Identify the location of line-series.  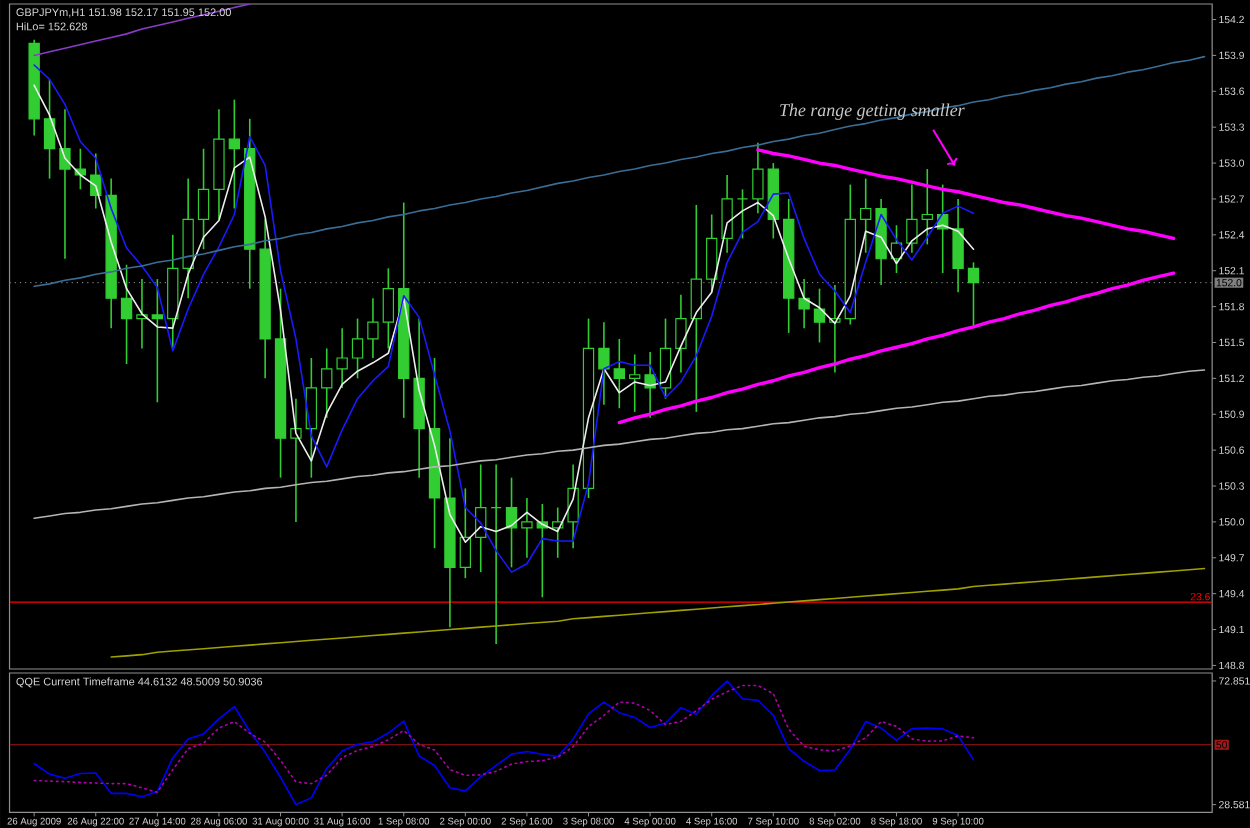
(896, 348).